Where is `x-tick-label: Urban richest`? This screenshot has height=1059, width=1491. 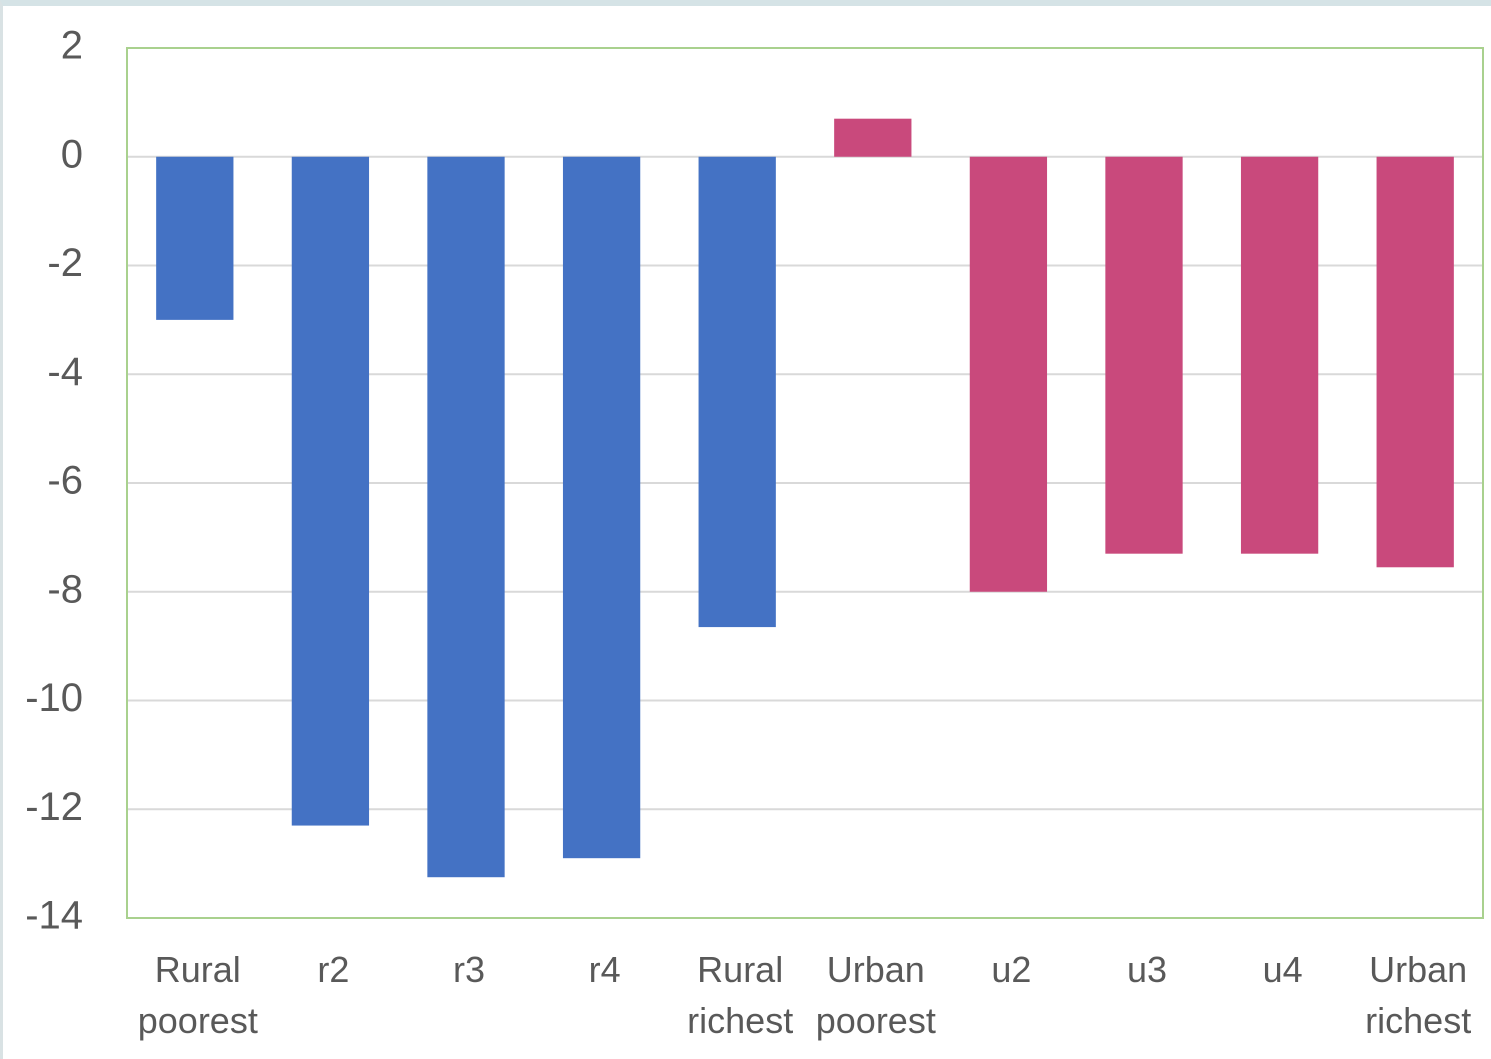 x-tick-label: Urban richest is located at coordinates (1418, 995).